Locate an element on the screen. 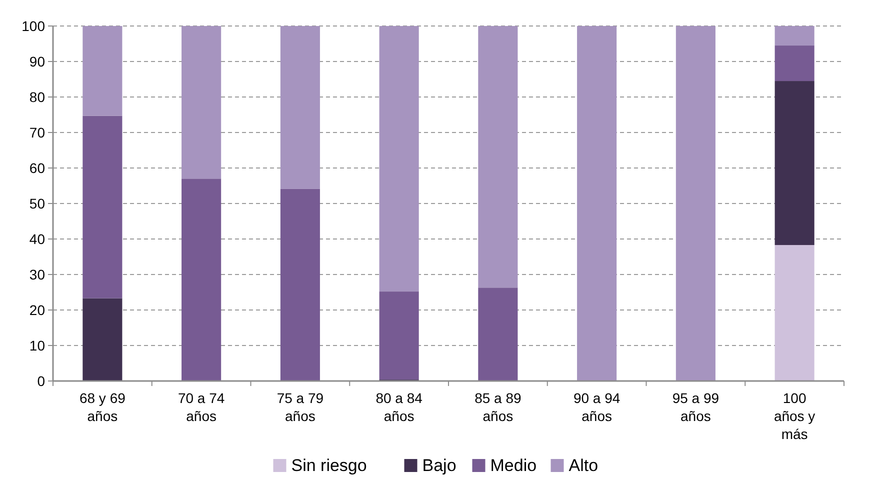 This screenshot has height=491, width=892. x-tick-label: 95 a 99 años is located at coordinates (696, 407).